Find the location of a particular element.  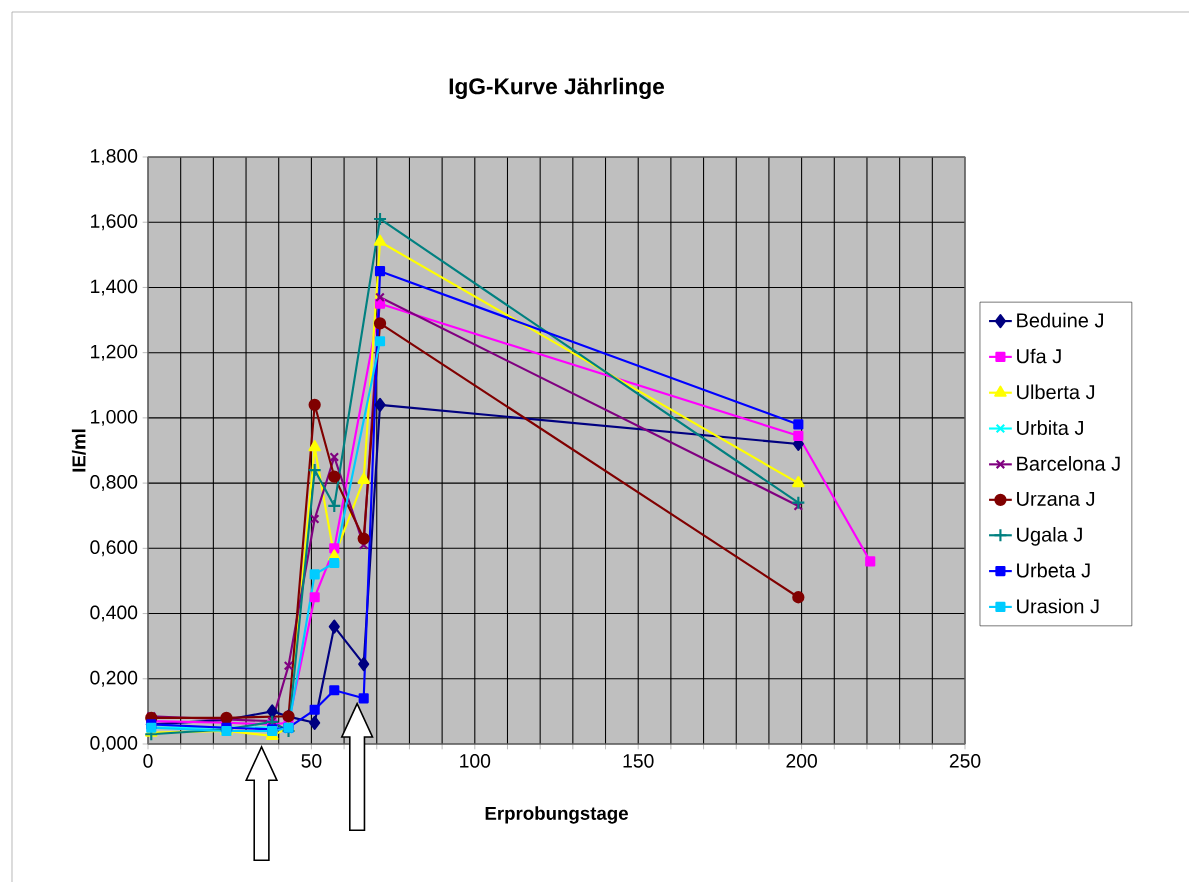

legend-label: Urbeta J is located at coordinates (1053, 570).